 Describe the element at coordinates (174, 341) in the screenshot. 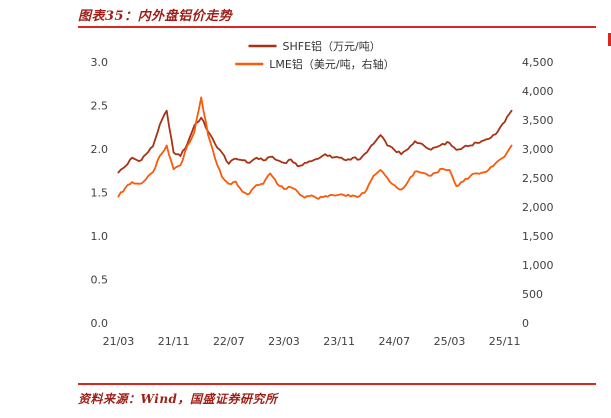

I see `x-axis-tick: 21/11` at that location.